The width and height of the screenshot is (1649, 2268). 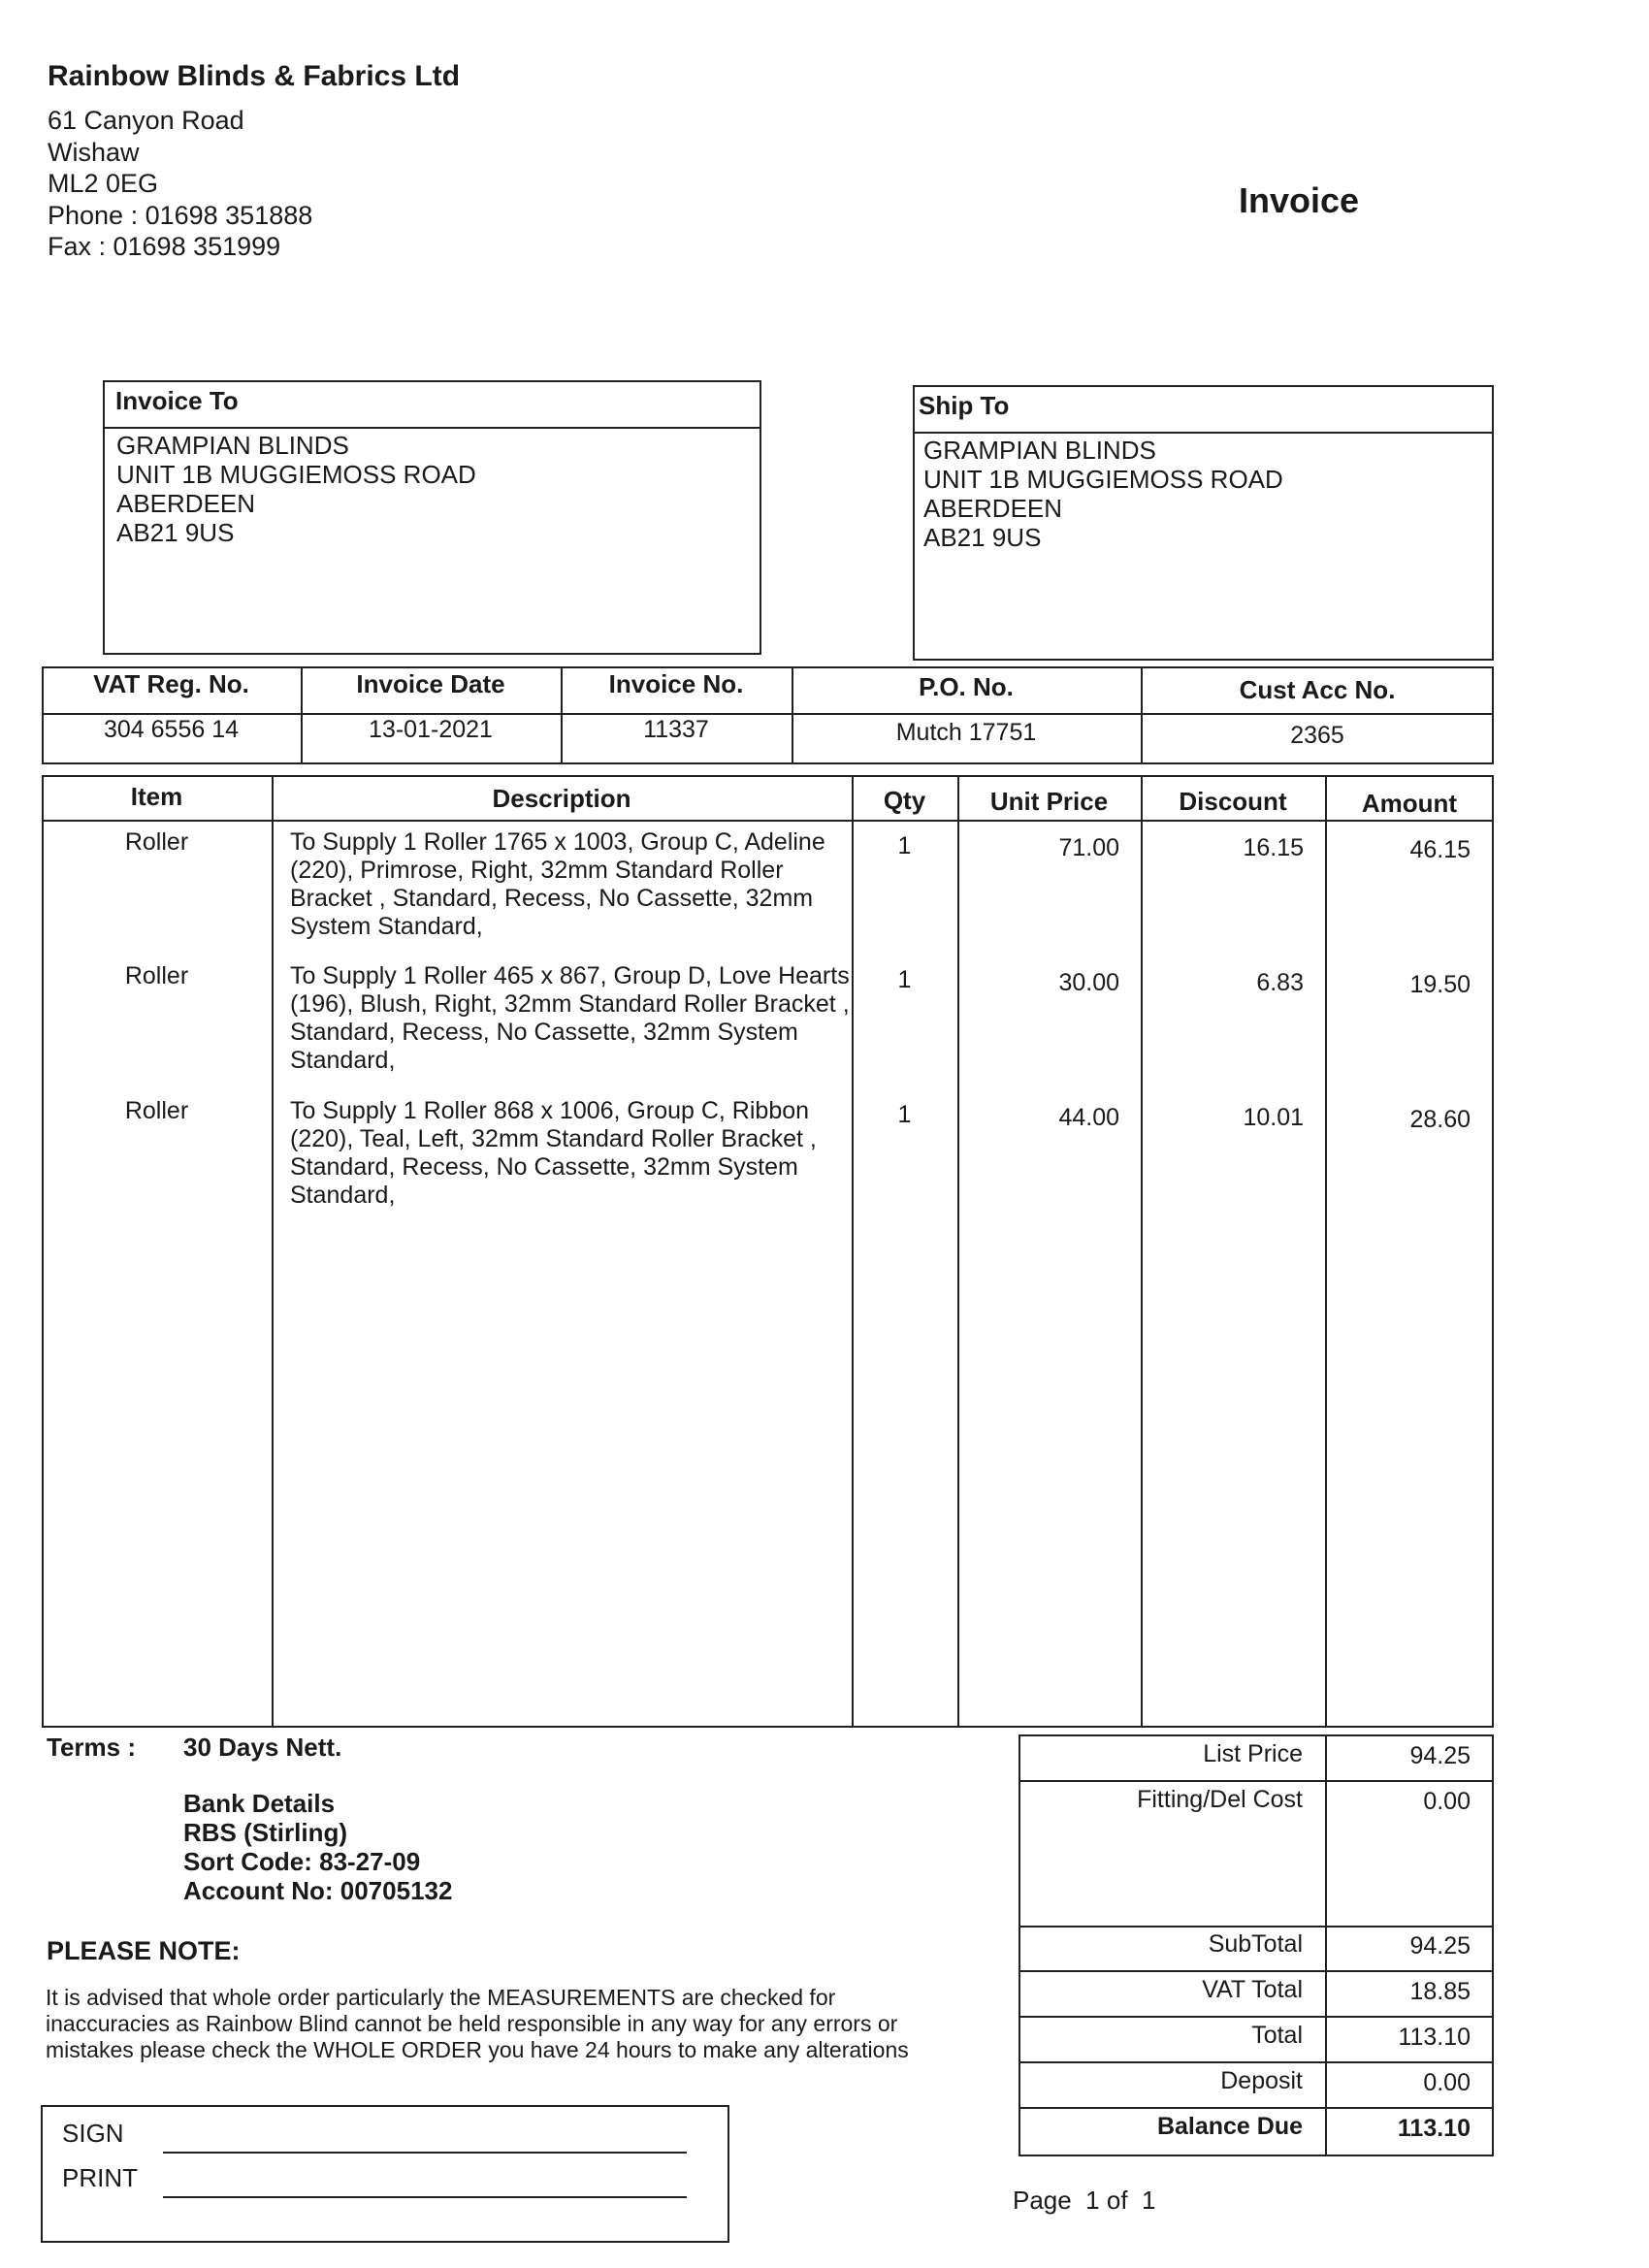 What do you see at coordinates (966, 686) in the screenshot?
I see `po-no-header: P.O. No.` at bounding box center [966, 686].